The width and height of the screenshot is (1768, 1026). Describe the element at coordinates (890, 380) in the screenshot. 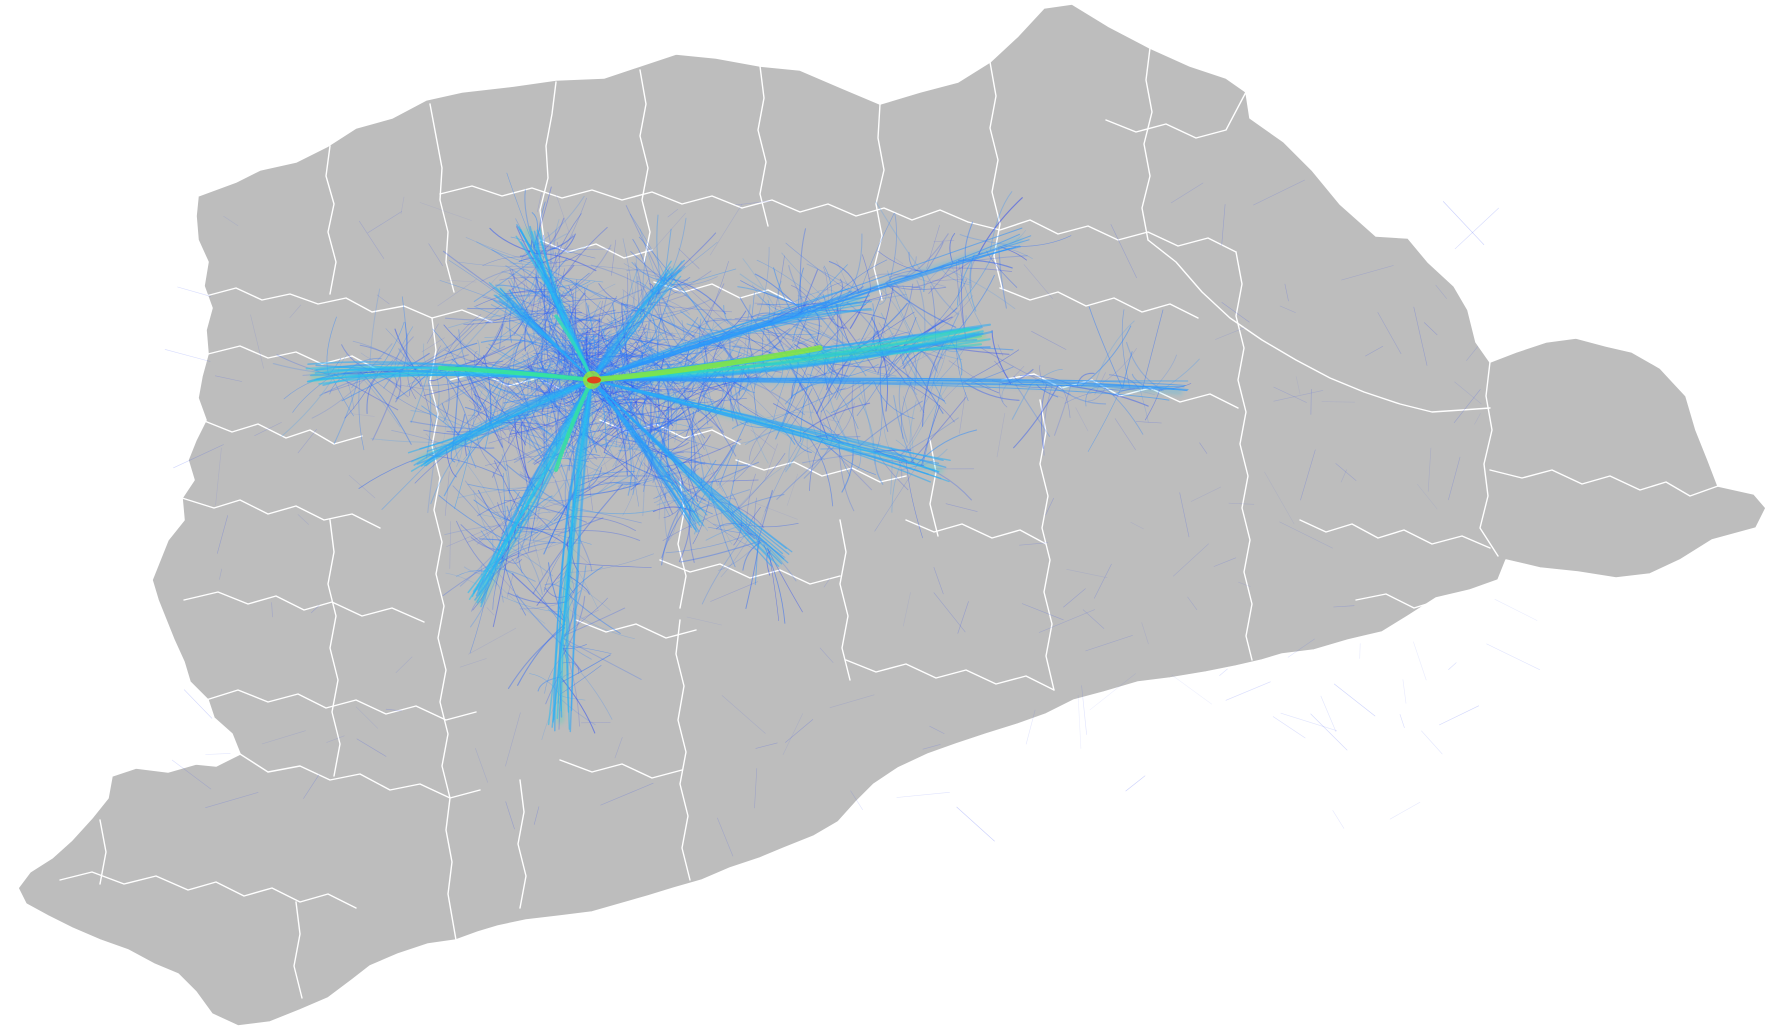

I see `flow-trunk` at that location.